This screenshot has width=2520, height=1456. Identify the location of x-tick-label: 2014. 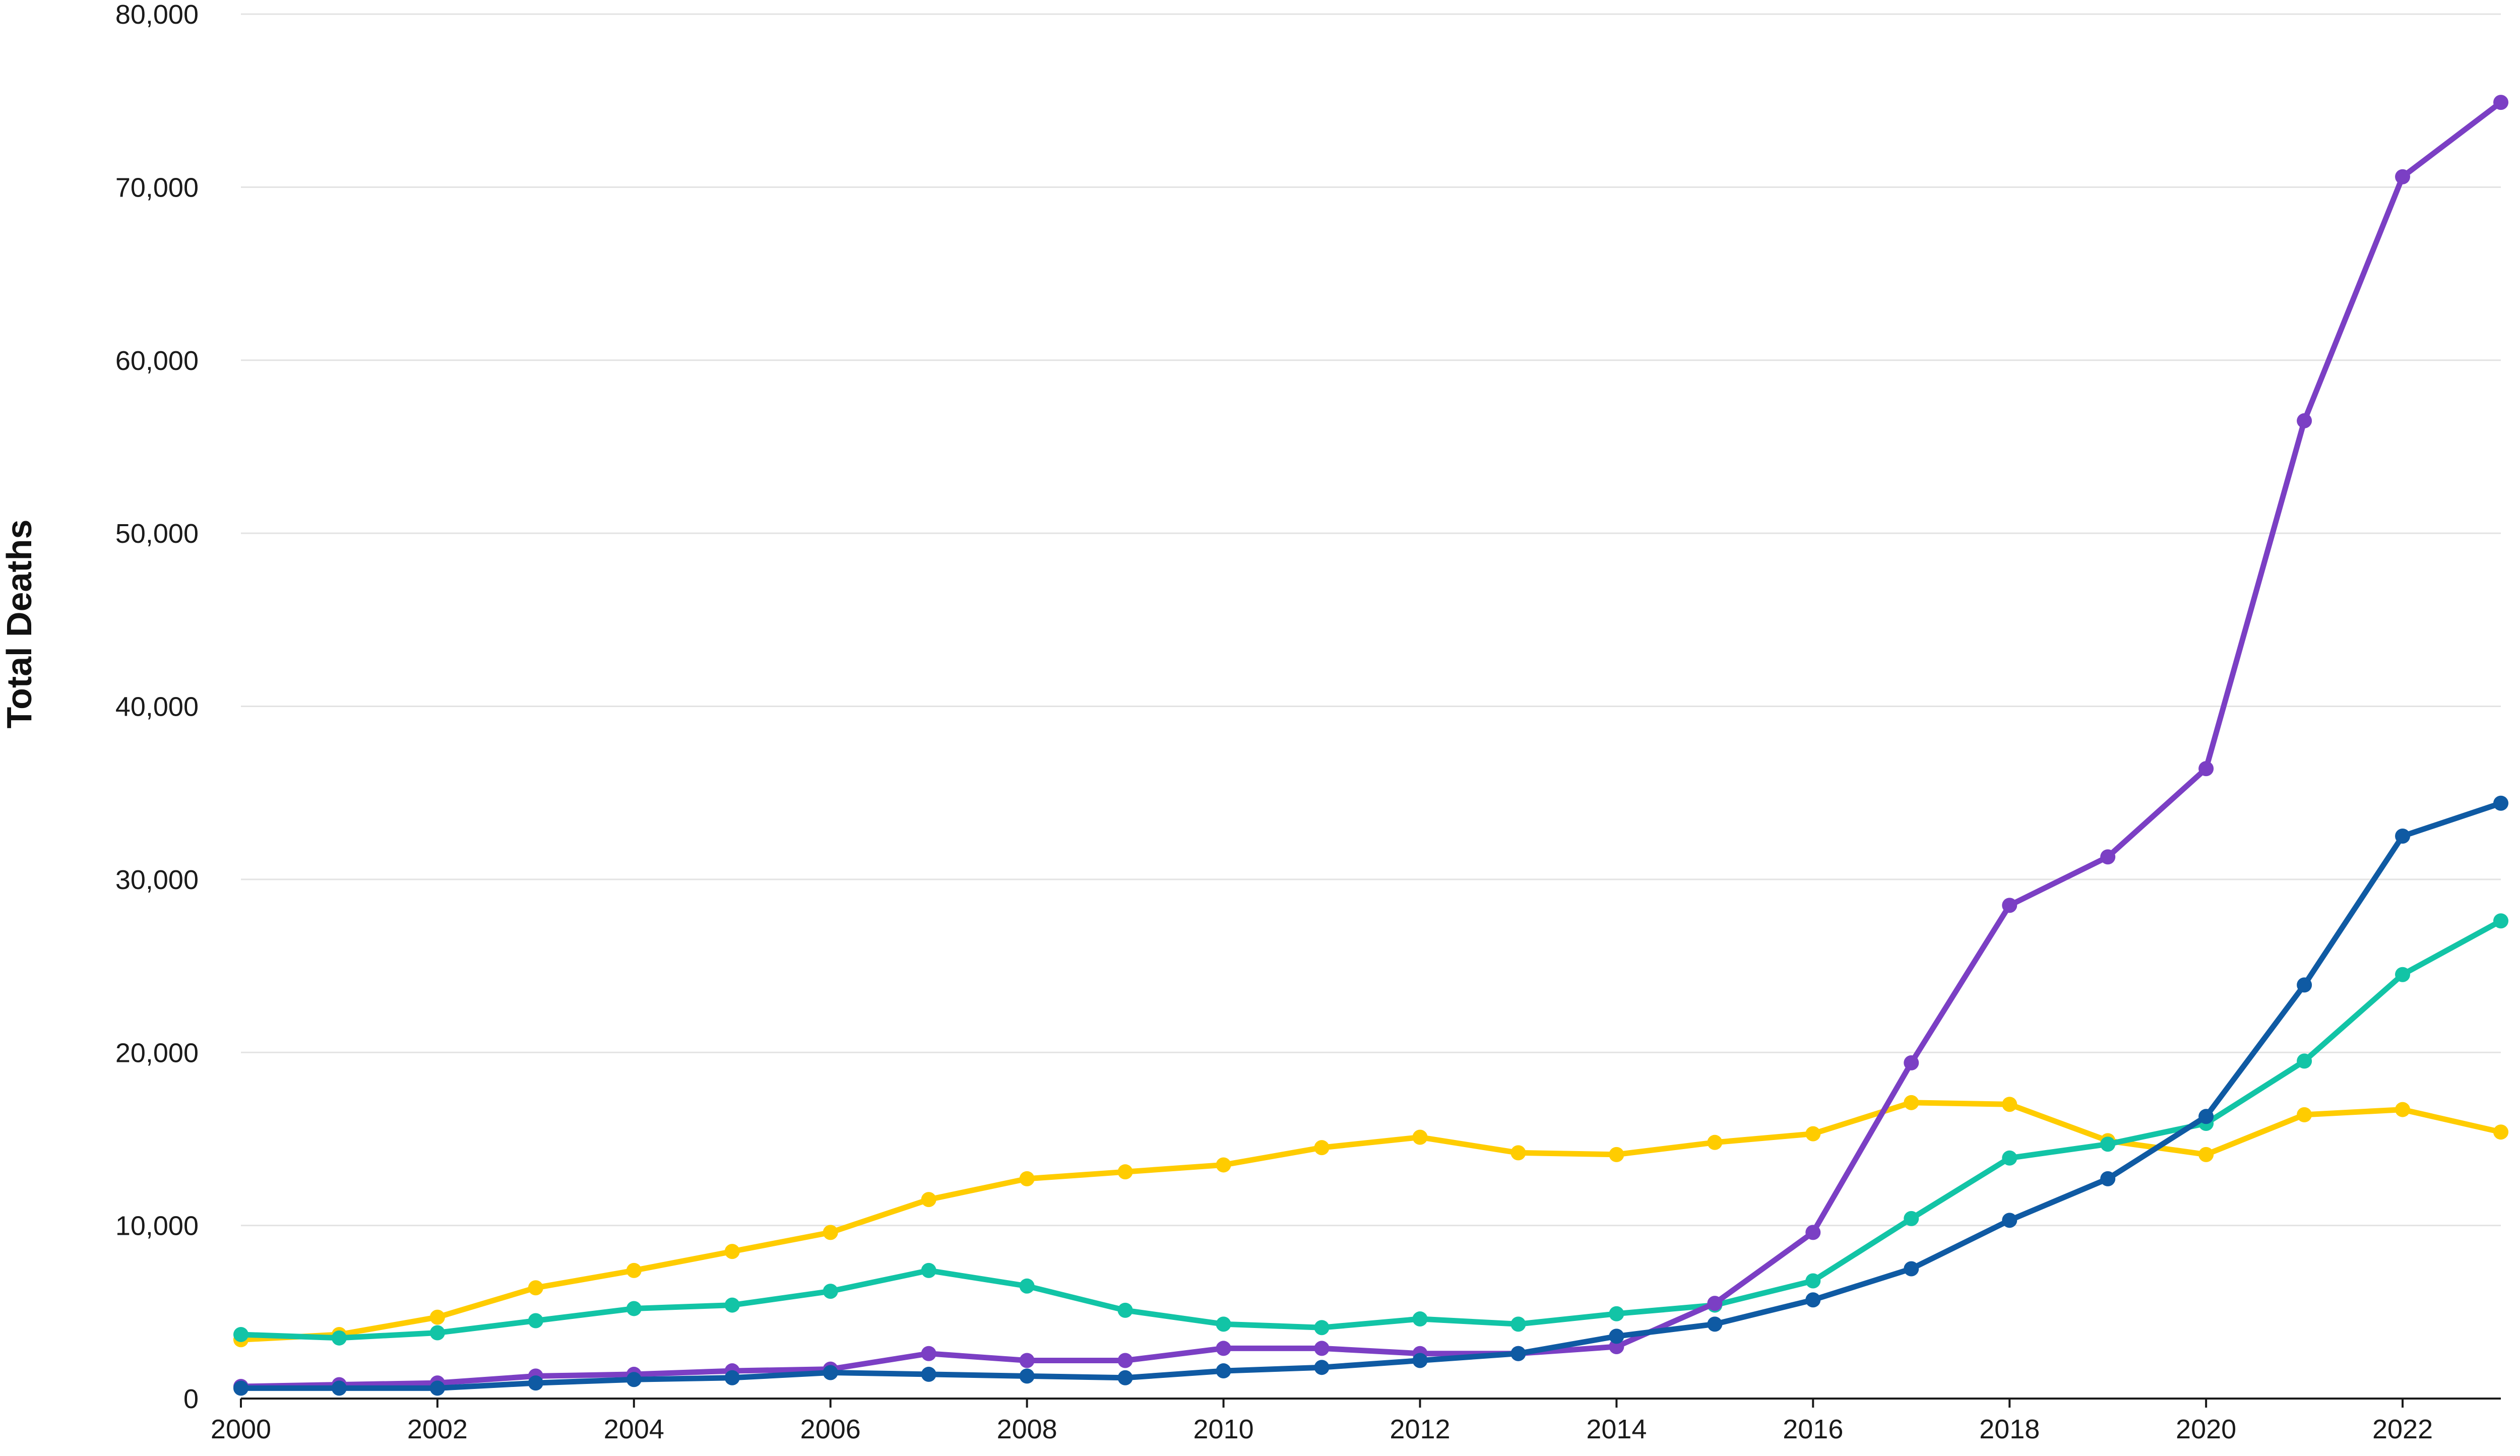
(1616, 1429).